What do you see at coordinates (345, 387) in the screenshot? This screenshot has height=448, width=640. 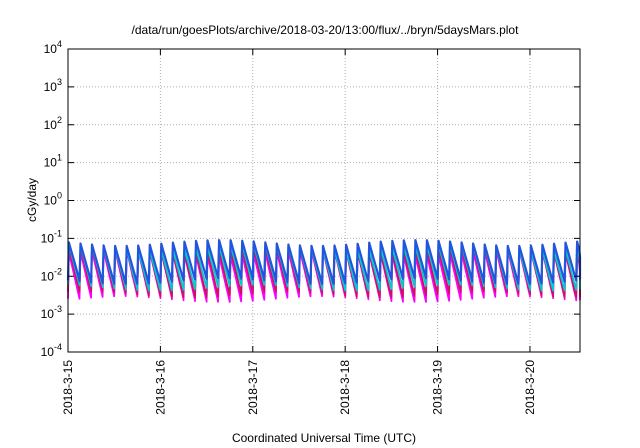 I see `x-tick-label: 2018-3-18` at bounding box center [345, 387].